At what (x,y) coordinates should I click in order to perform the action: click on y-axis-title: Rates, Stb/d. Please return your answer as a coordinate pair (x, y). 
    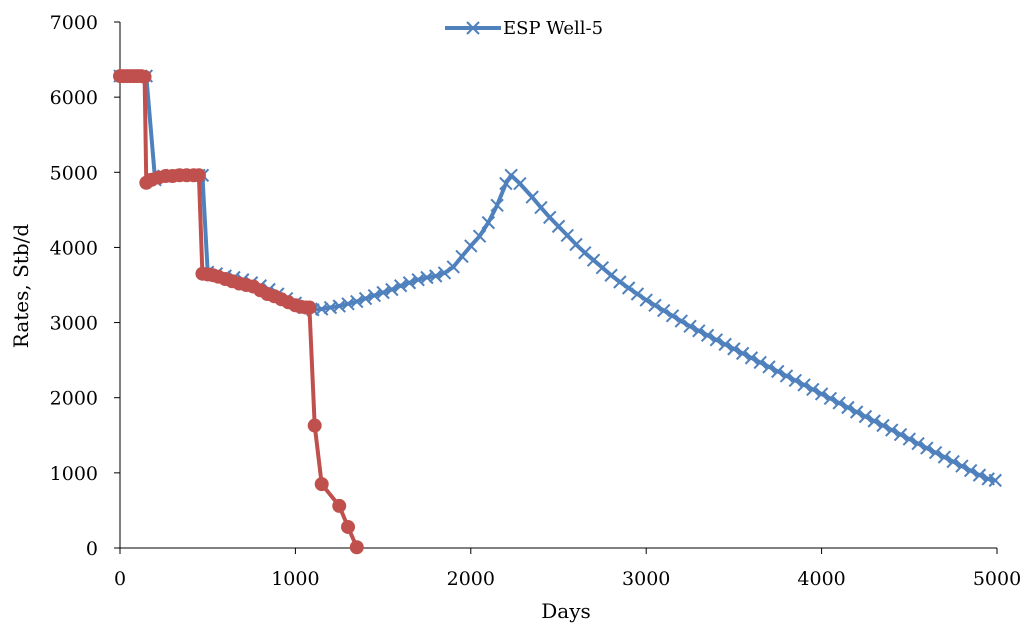
    Looking at the image, I should click on (21, 286).